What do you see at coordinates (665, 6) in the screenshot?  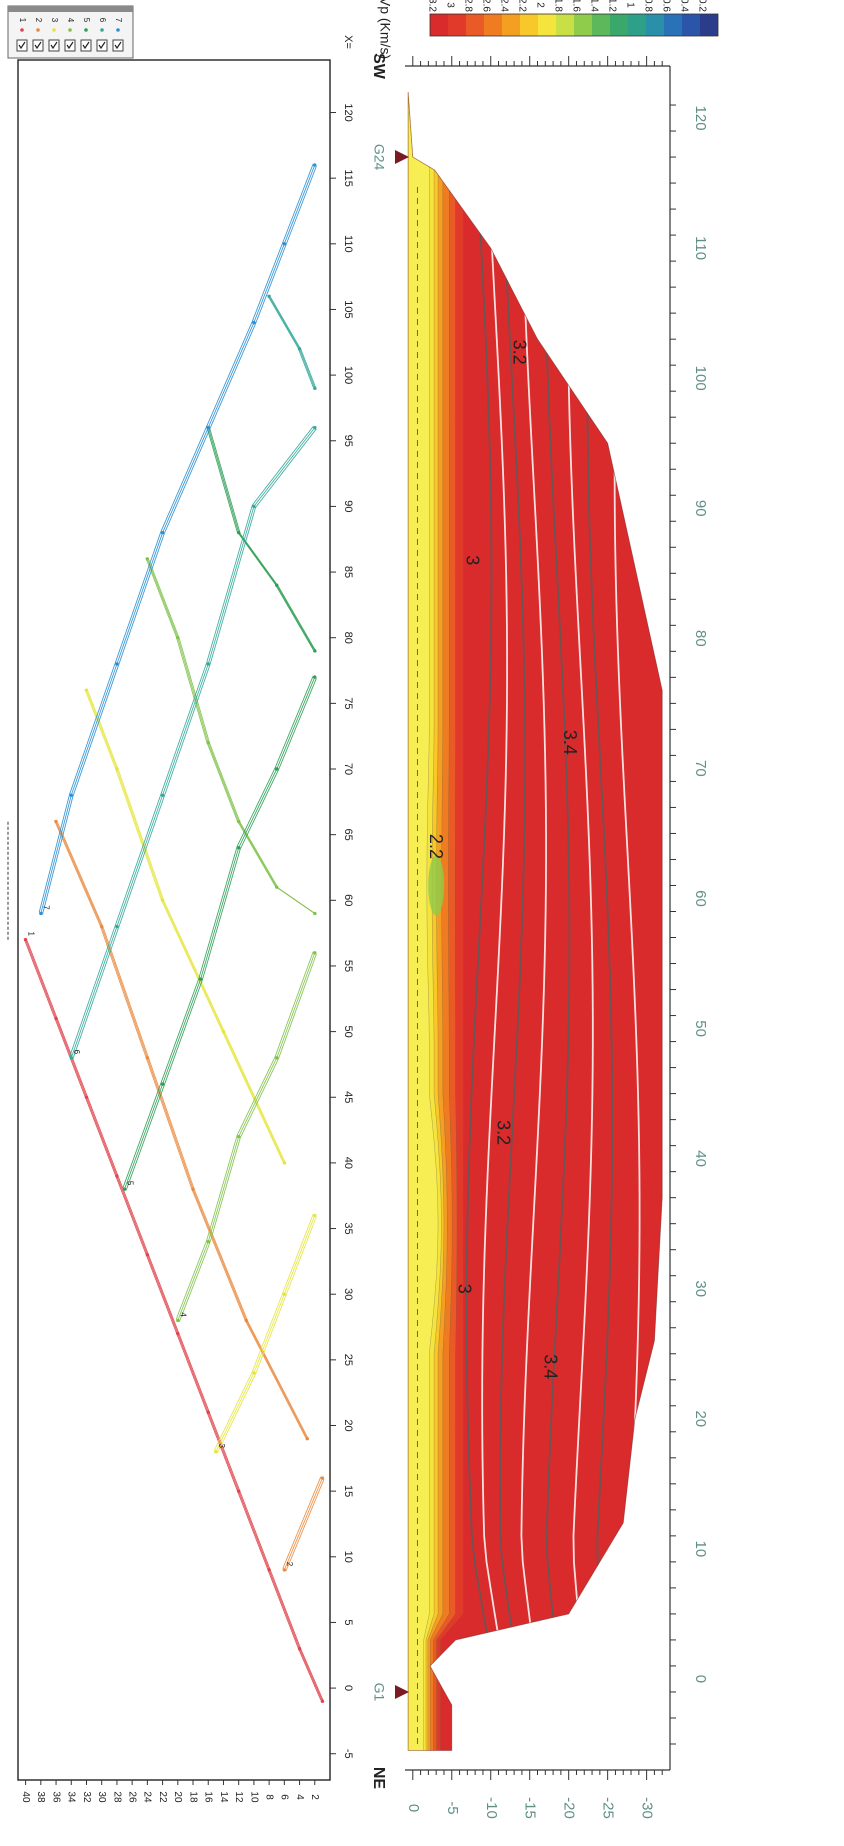 I see `colorbar-tick-label: 0.6` at bounding box center [665, 6].